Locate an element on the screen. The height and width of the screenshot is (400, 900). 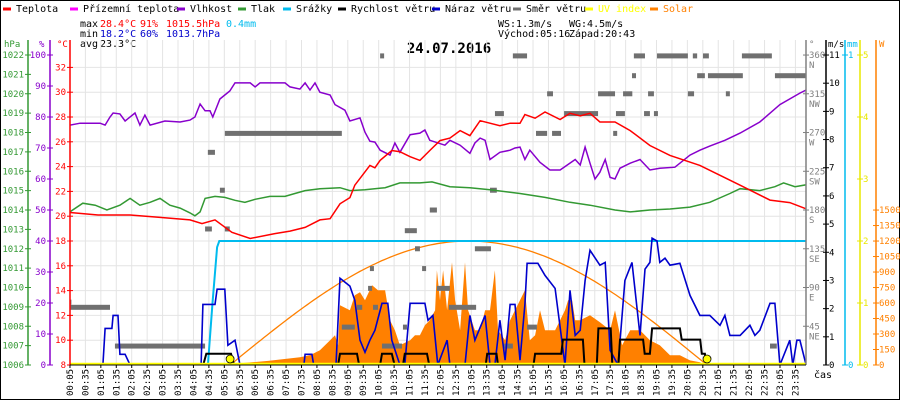
sunset-marker is located at coordinates (707, 359).